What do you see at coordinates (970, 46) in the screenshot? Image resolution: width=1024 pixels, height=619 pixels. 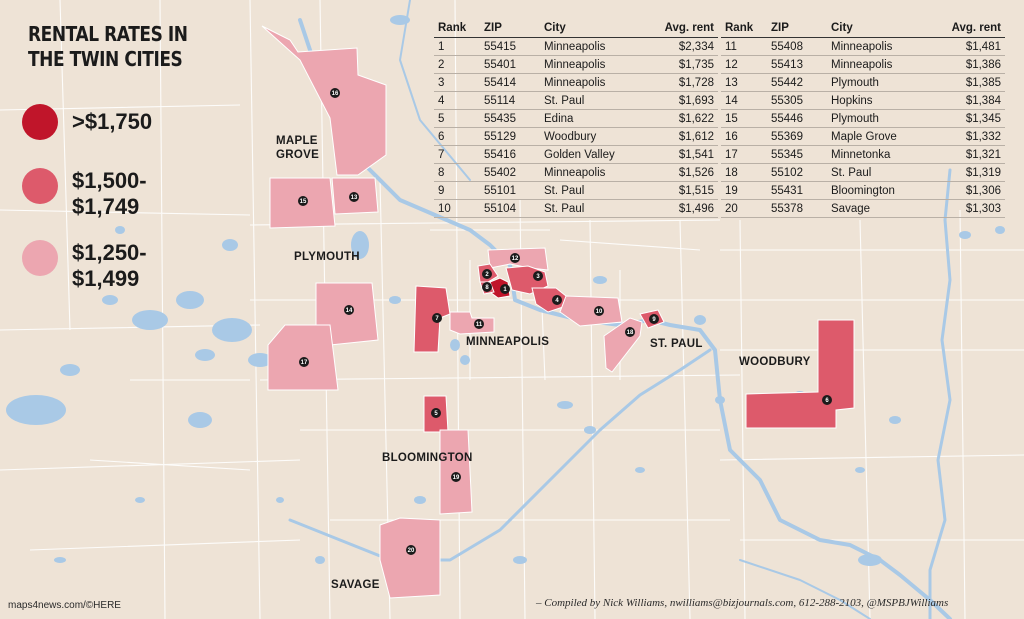 I see `cell-rent: $1,481` at bounding box center [970, 46].